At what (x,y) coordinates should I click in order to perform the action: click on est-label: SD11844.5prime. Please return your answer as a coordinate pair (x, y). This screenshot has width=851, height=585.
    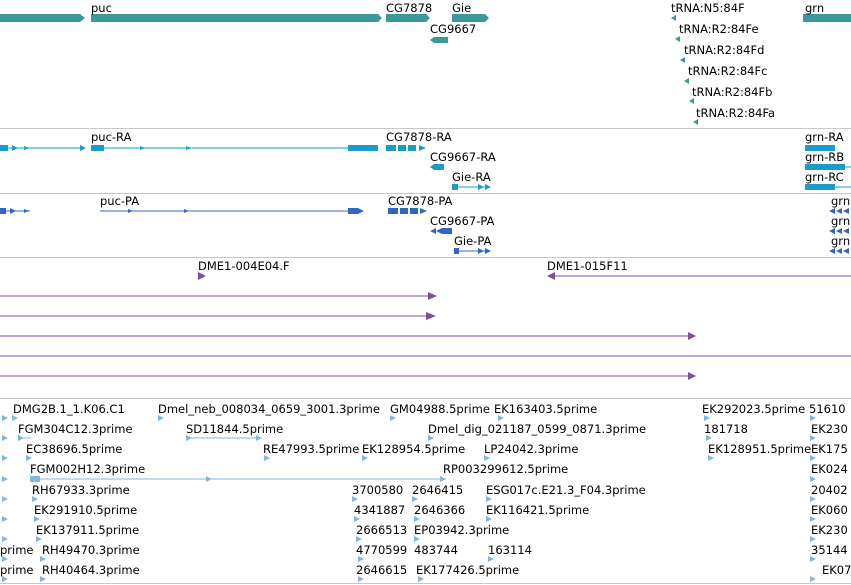
    Looking at the image, I should click on (235, 429).